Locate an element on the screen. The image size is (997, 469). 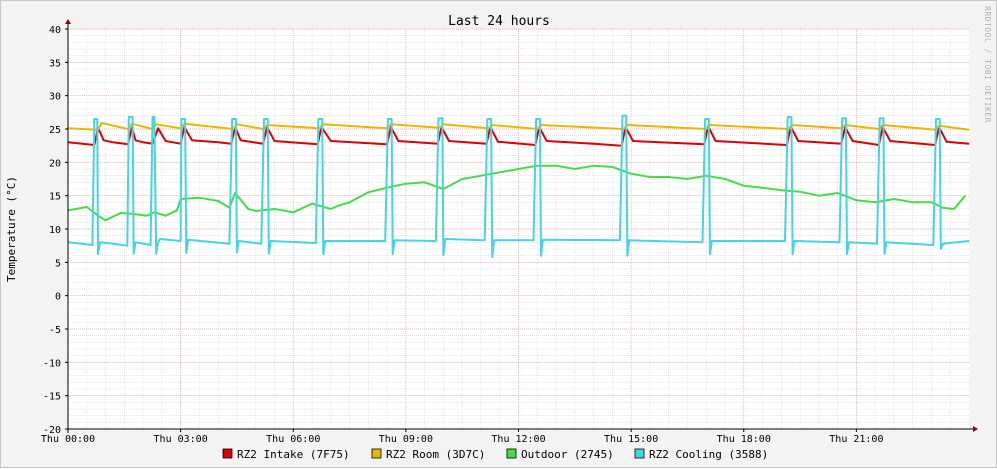
y-tick-label: -20 is located at coordinates (52, 430).